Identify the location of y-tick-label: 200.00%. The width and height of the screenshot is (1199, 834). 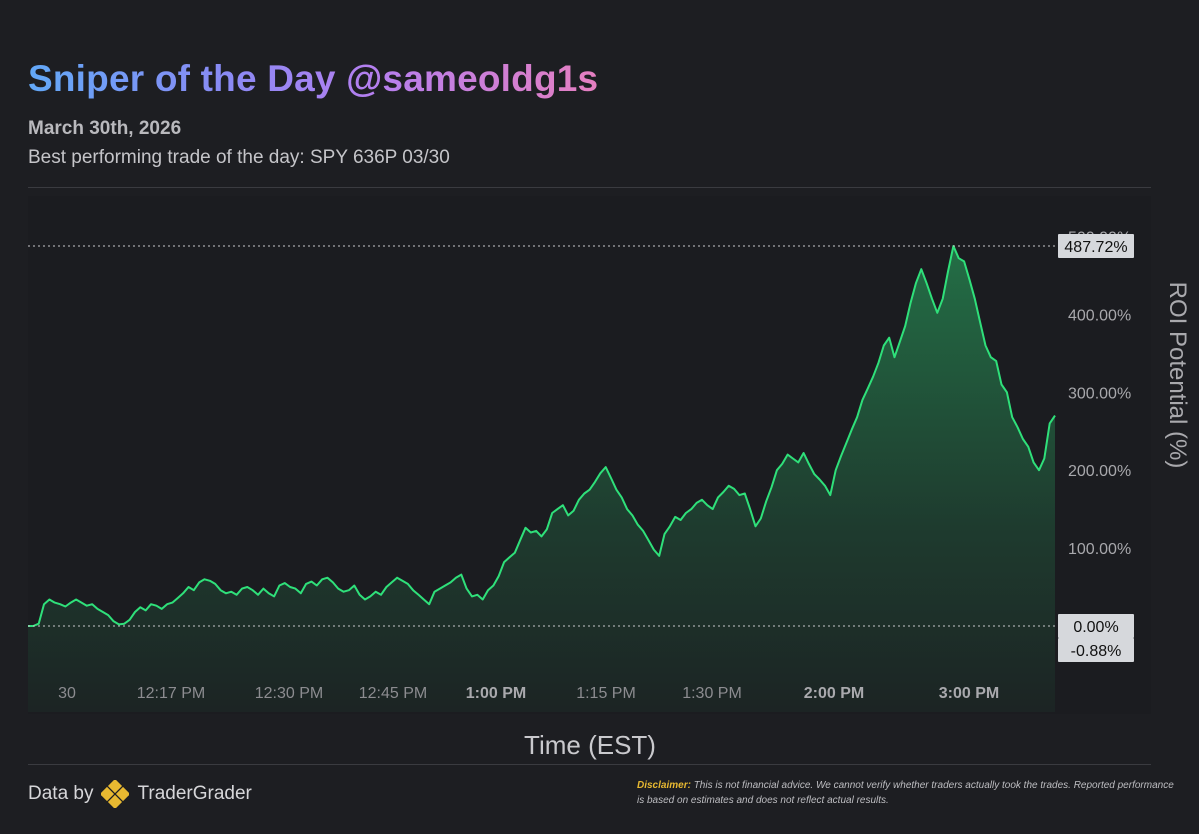
(1099, 471).